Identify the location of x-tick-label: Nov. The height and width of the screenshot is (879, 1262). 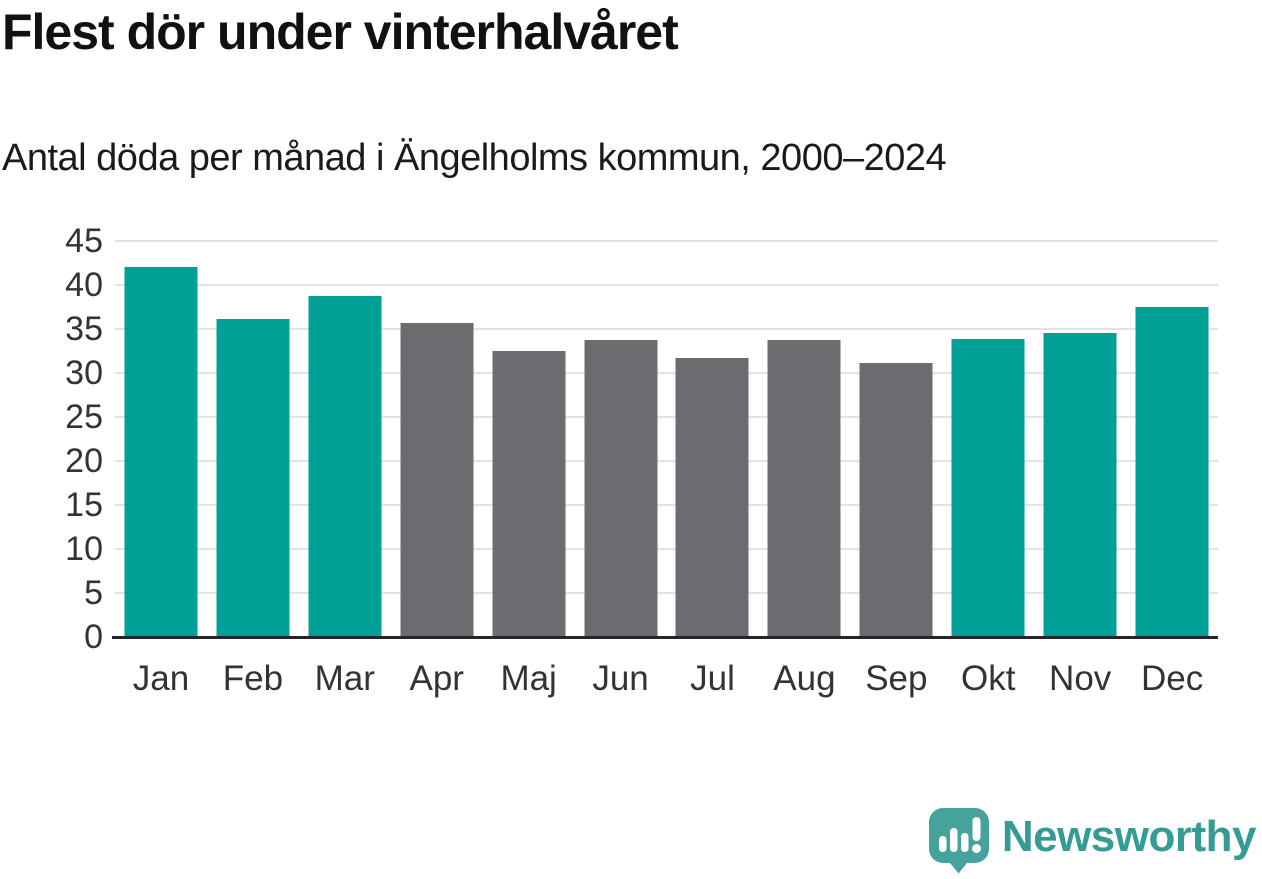
(1080, 678).